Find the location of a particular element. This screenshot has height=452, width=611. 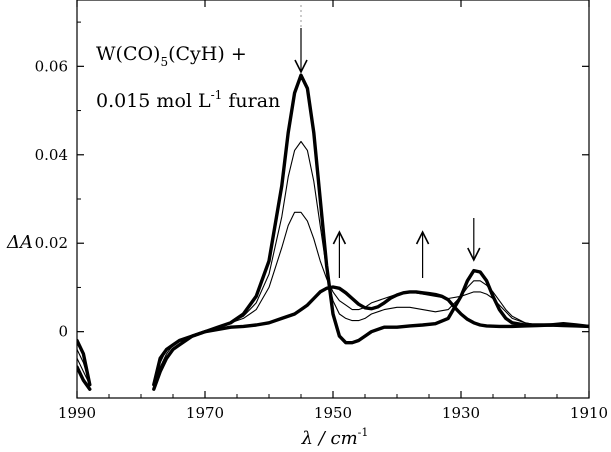

annotation-line-2-main: 0.015 mol L is located at coordinates (153, 101).